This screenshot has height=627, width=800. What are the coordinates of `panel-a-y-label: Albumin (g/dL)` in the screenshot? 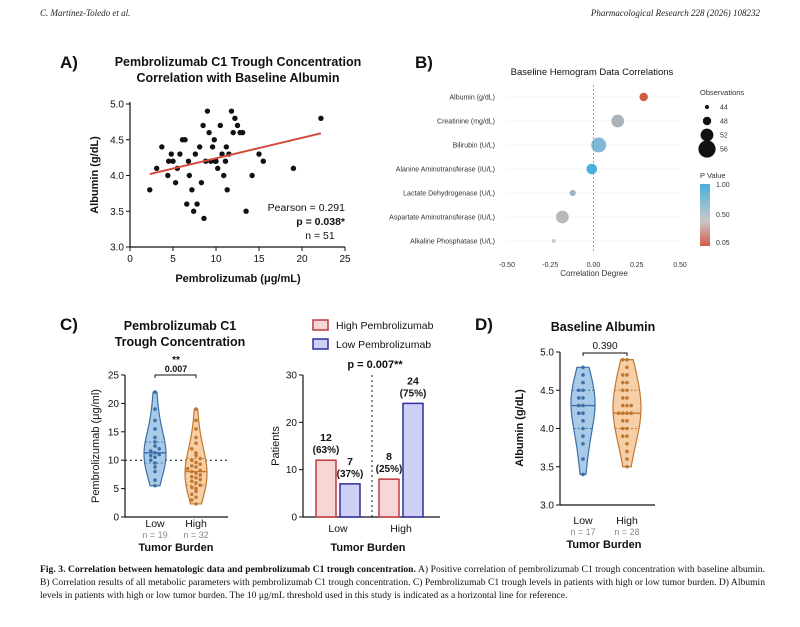 It's located at (95, 175).